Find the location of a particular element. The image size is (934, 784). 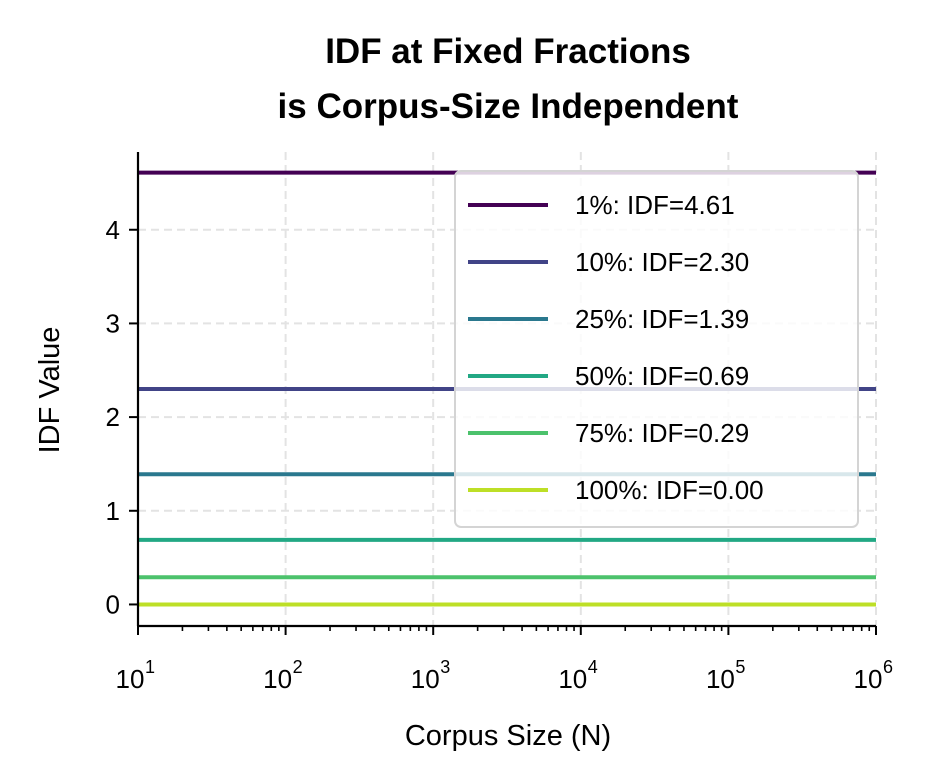

chart-title-line-2: is Corpus-Size Independent is located at coordinates (508, 106).